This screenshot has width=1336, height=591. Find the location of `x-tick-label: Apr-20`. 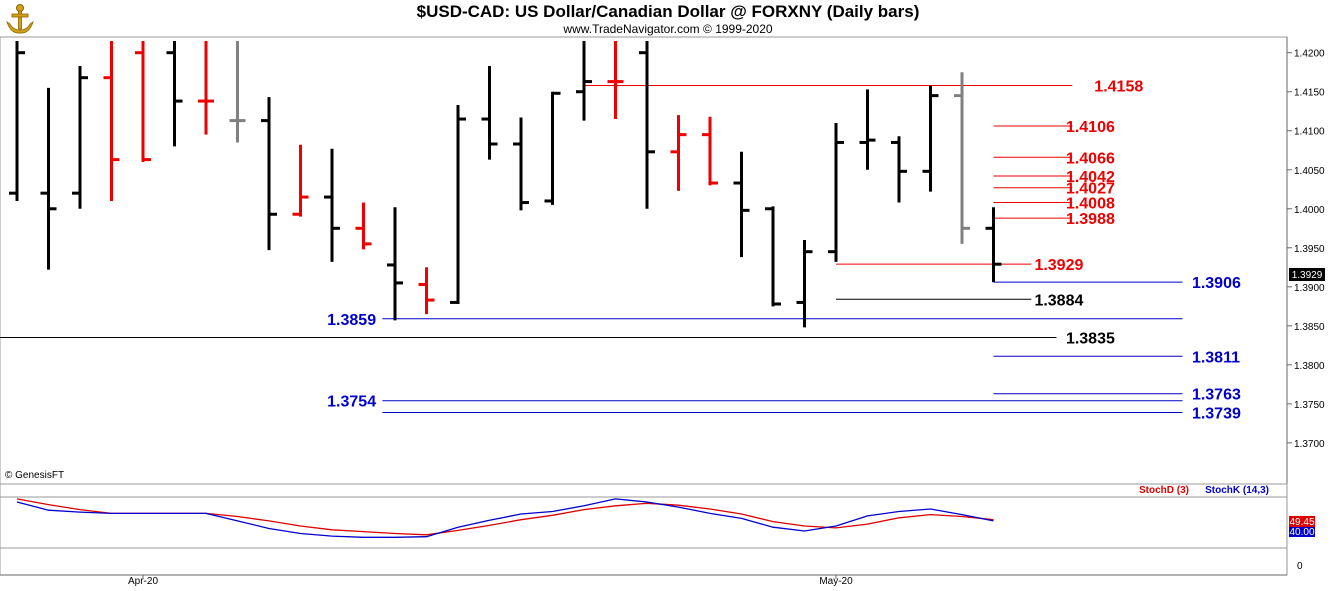

x-tick-label: Apr-20 is located at coordinates (143, 581).